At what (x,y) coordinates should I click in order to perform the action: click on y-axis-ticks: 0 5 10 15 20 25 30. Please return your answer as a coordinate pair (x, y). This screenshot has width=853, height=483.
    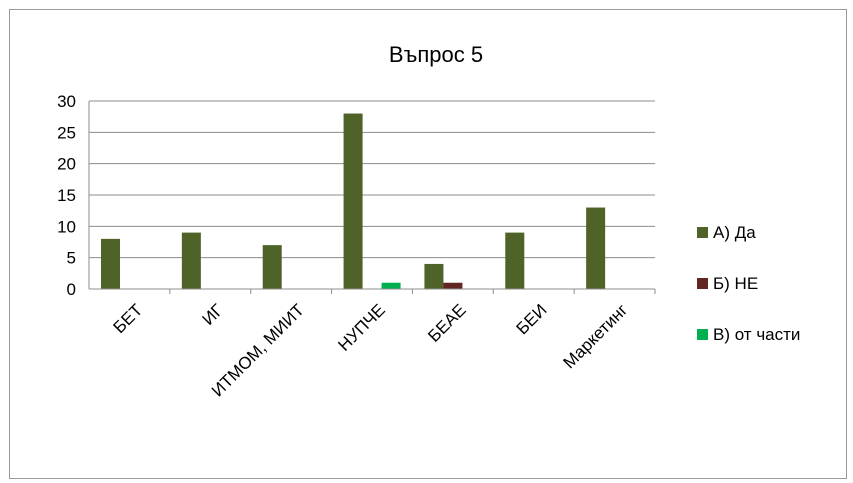
    Looking at the image, I should click on (66, 195).